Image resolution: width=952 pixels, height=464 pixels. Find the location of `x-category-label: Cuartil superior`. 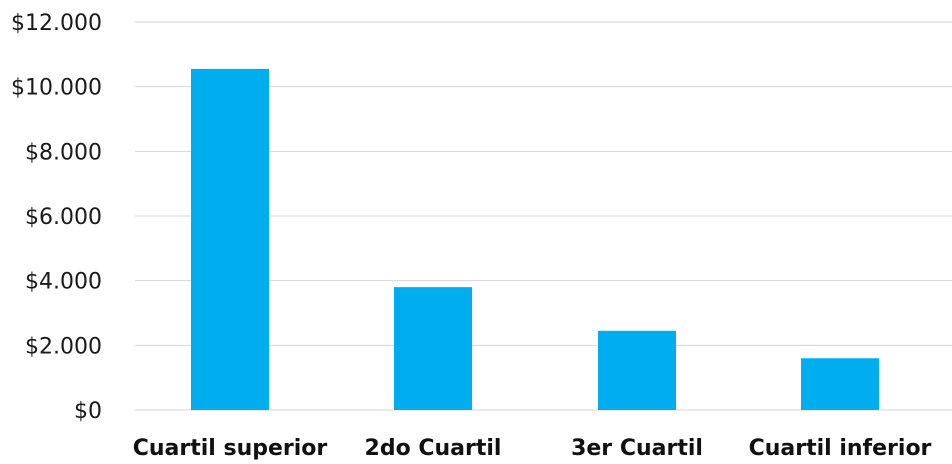

x-category-label: Cuartil superior is located at coordinates (230, 448).